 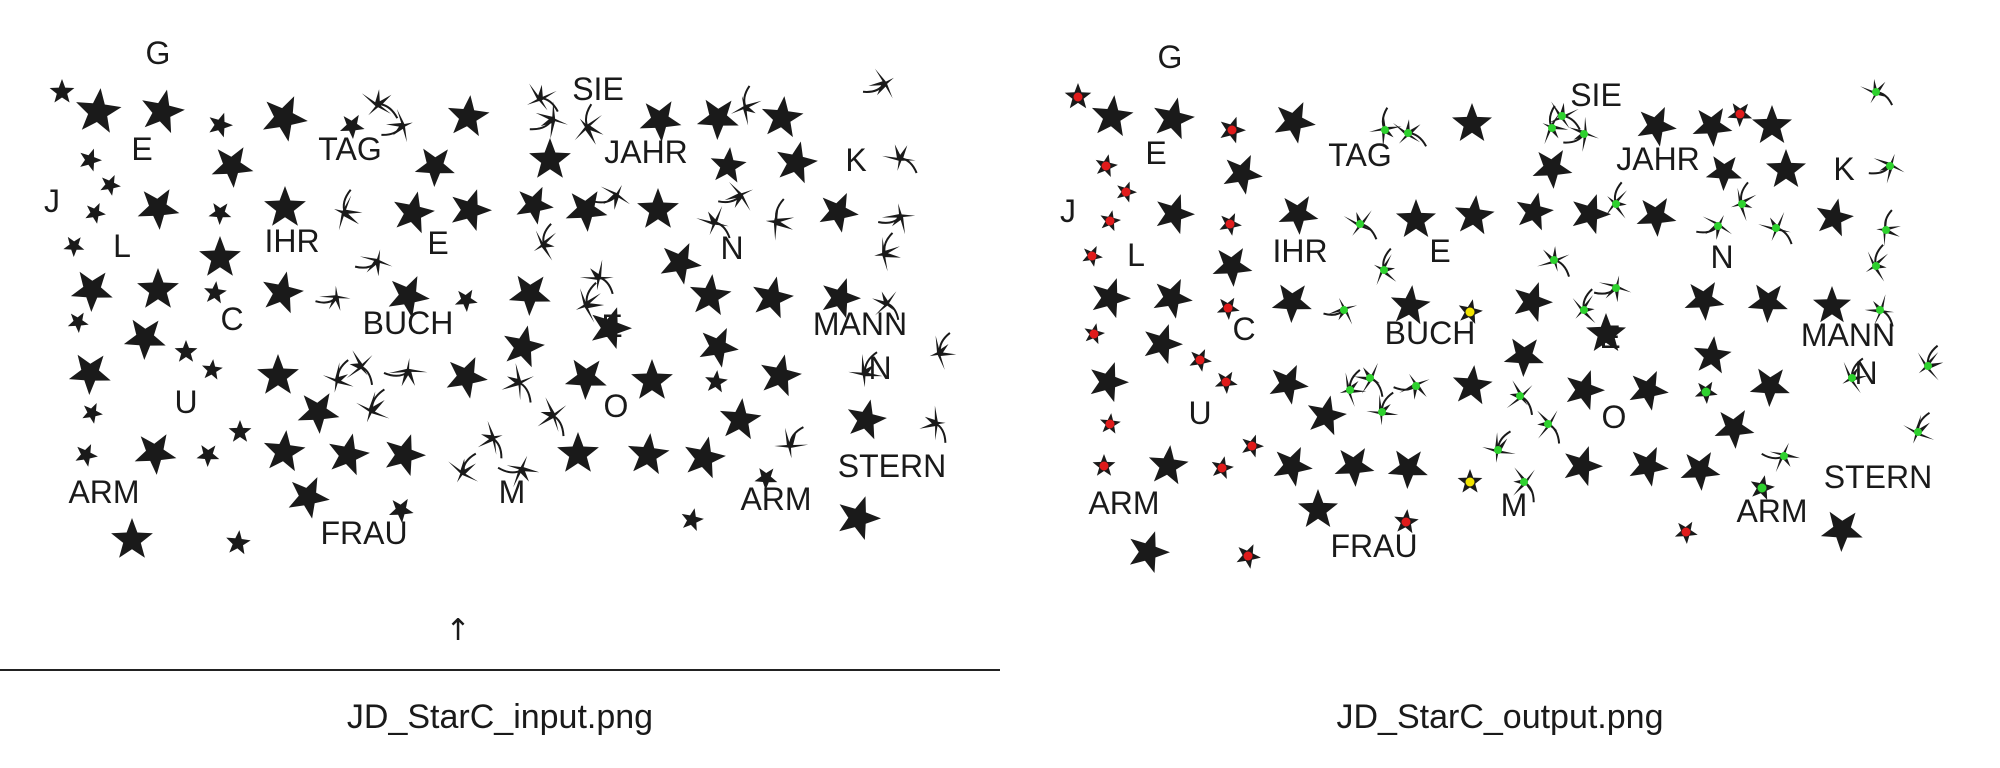 I want to click on up-arrow-icon: ↑, so click(x=457, y=630).